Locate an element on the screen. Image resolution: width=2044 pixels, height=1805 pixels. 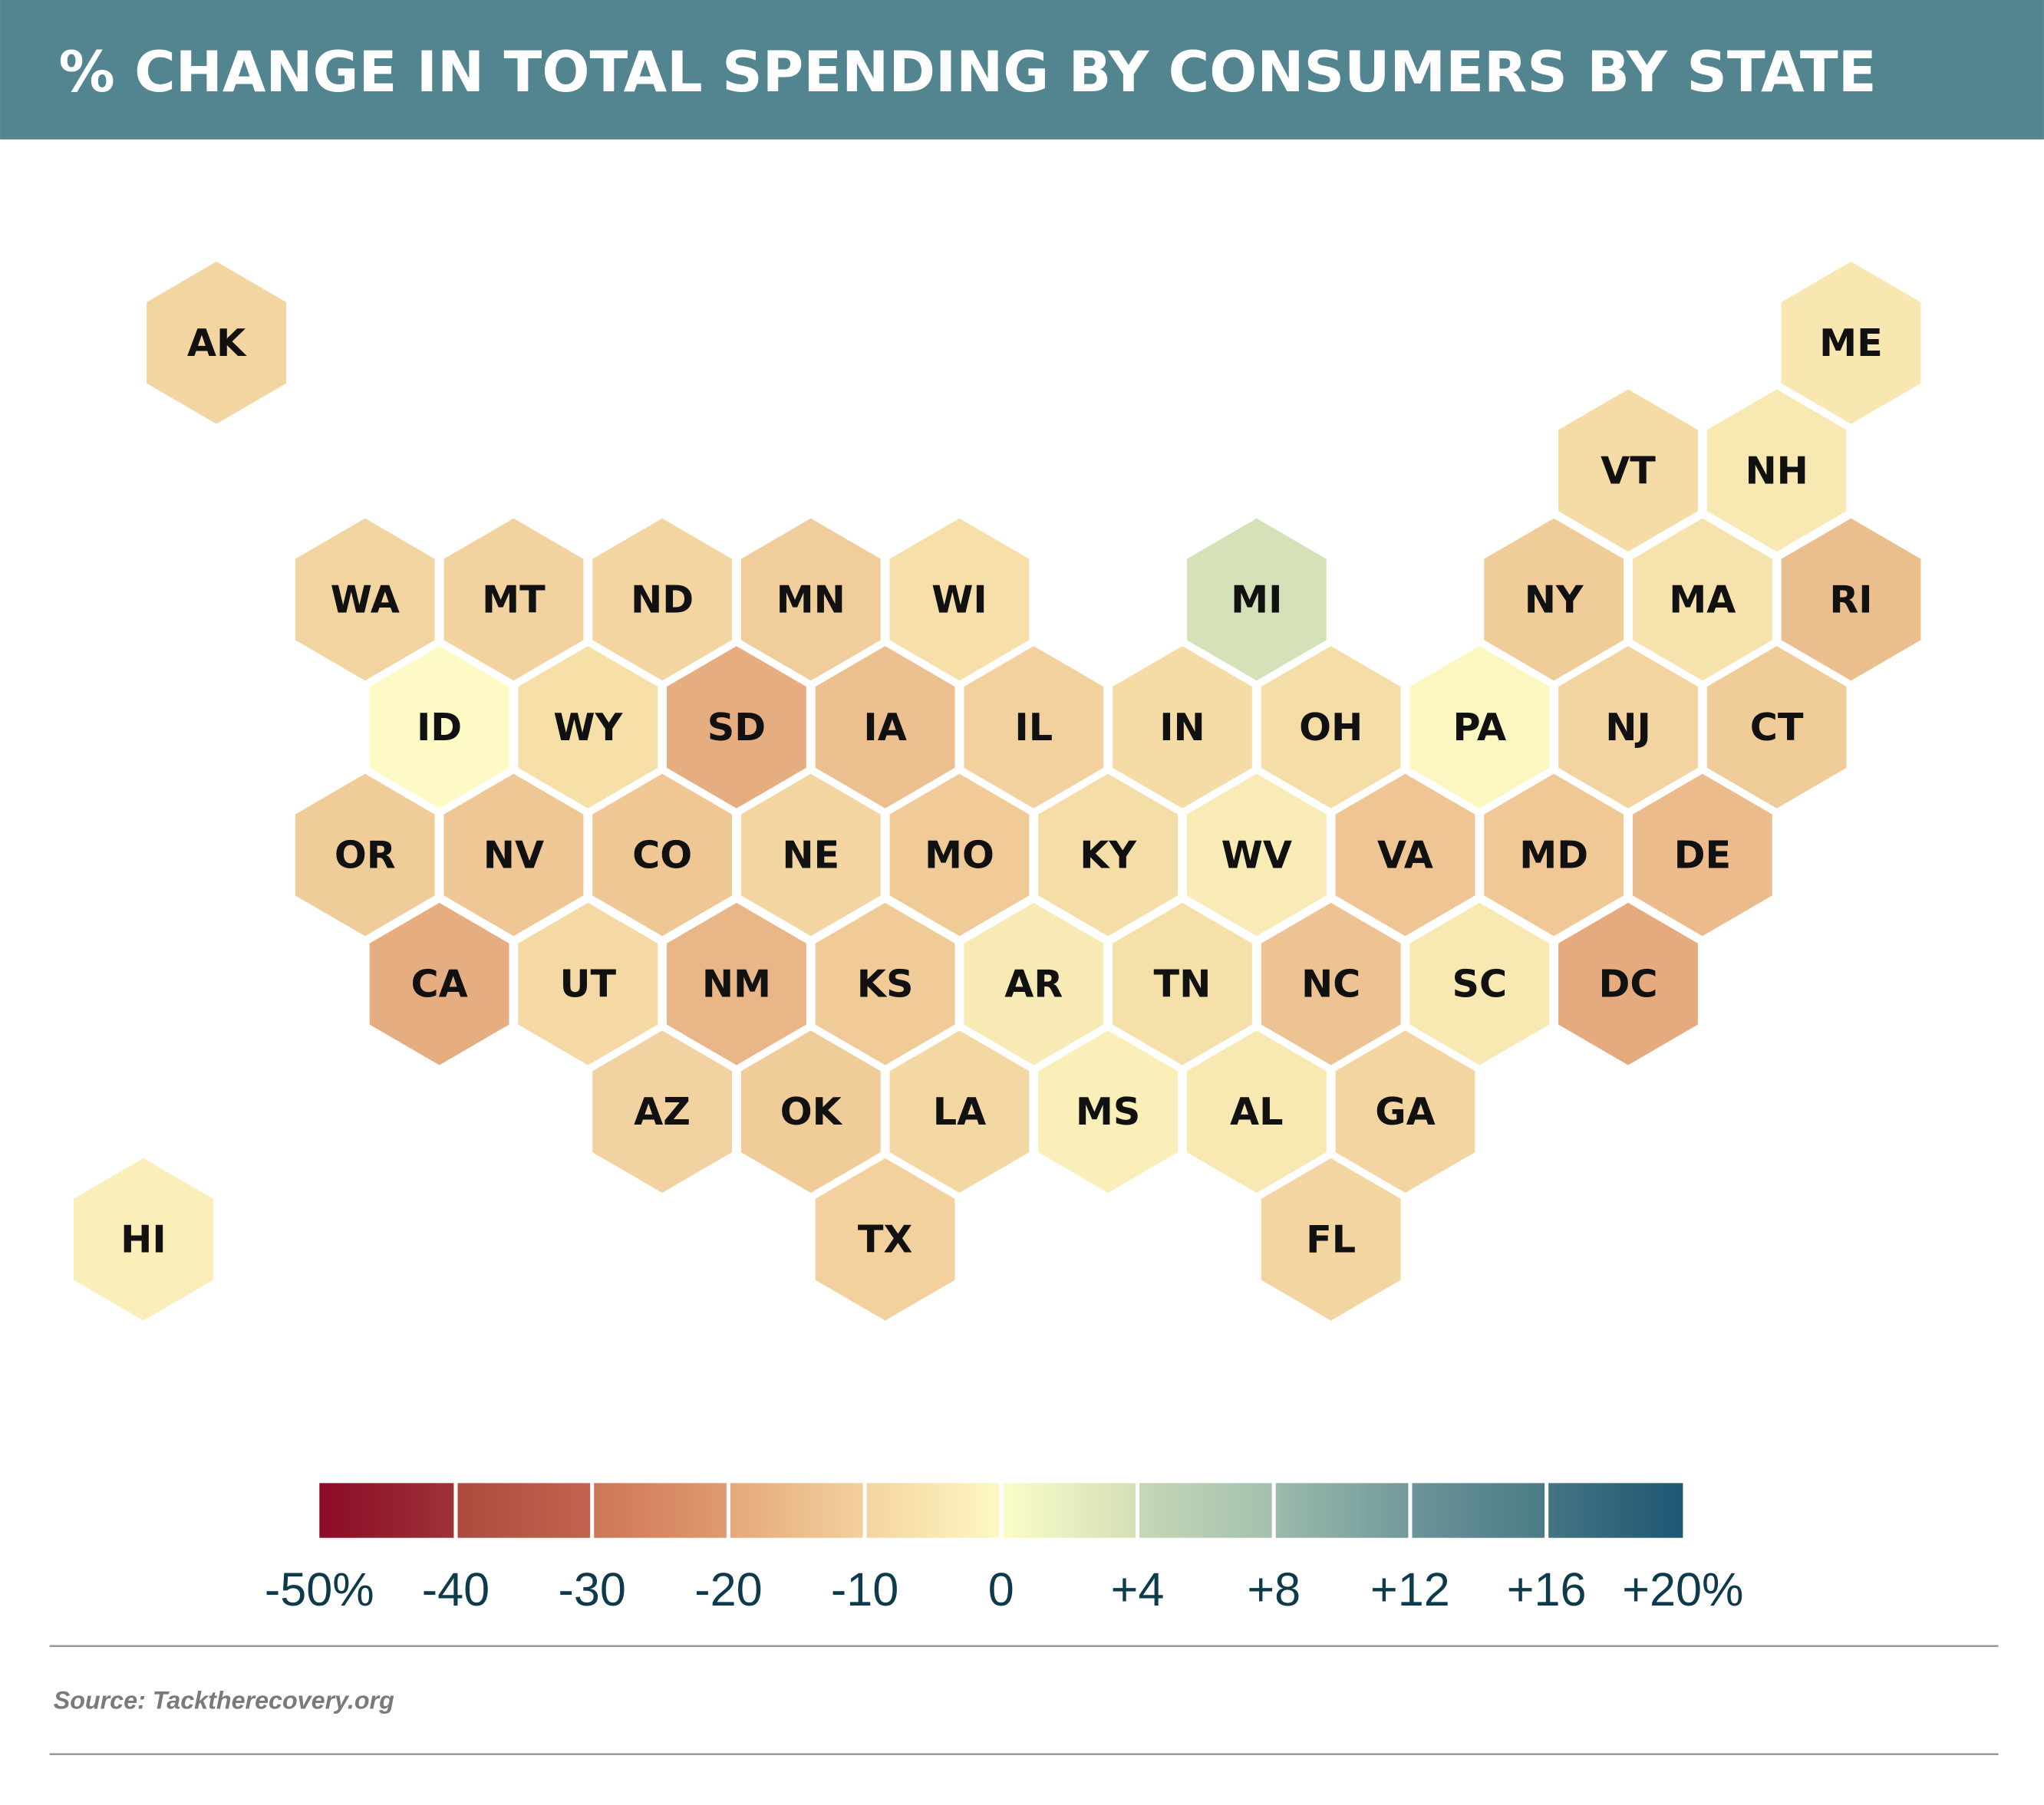
state-tn: TN is located at coordinates (1182, 984).